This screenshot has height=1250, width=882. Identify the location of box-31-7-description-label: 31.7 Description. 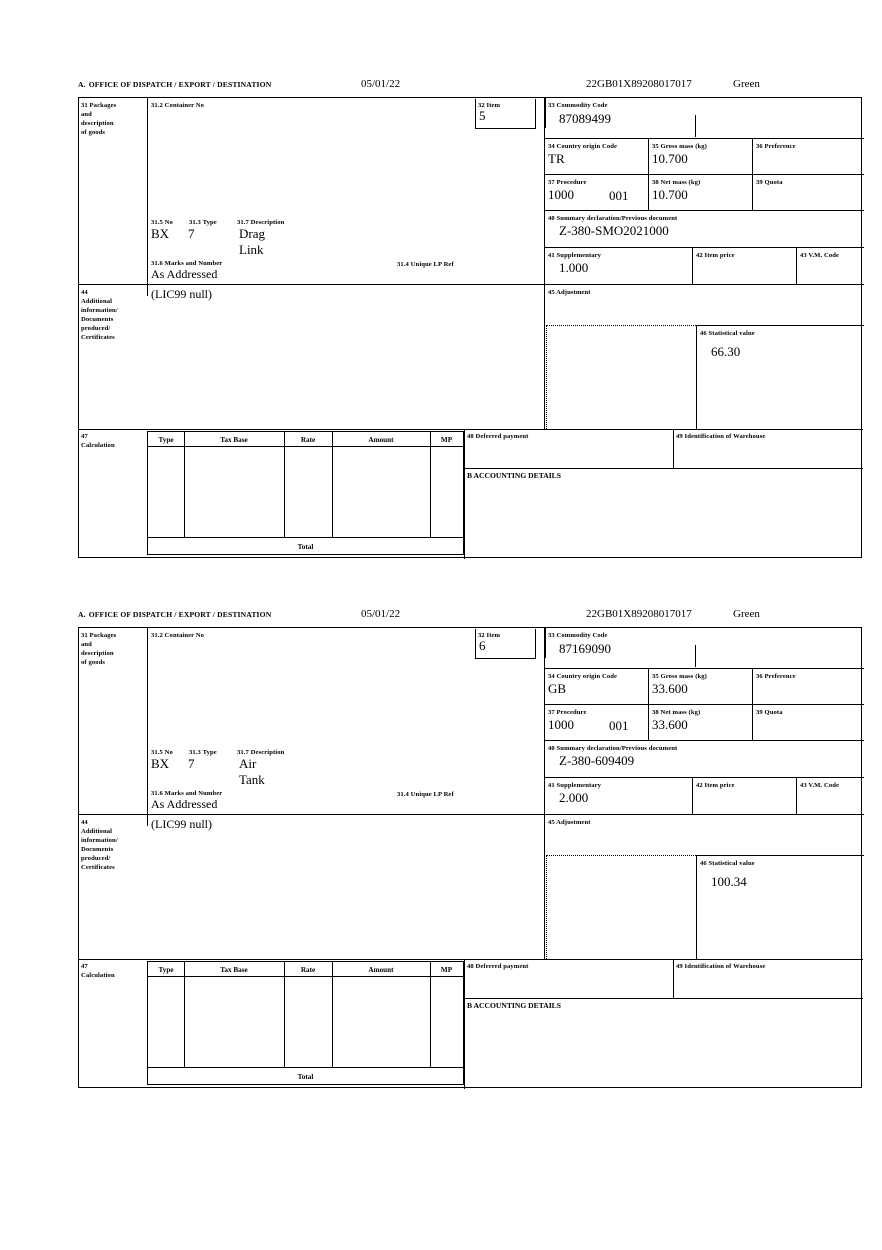
(261, 752).